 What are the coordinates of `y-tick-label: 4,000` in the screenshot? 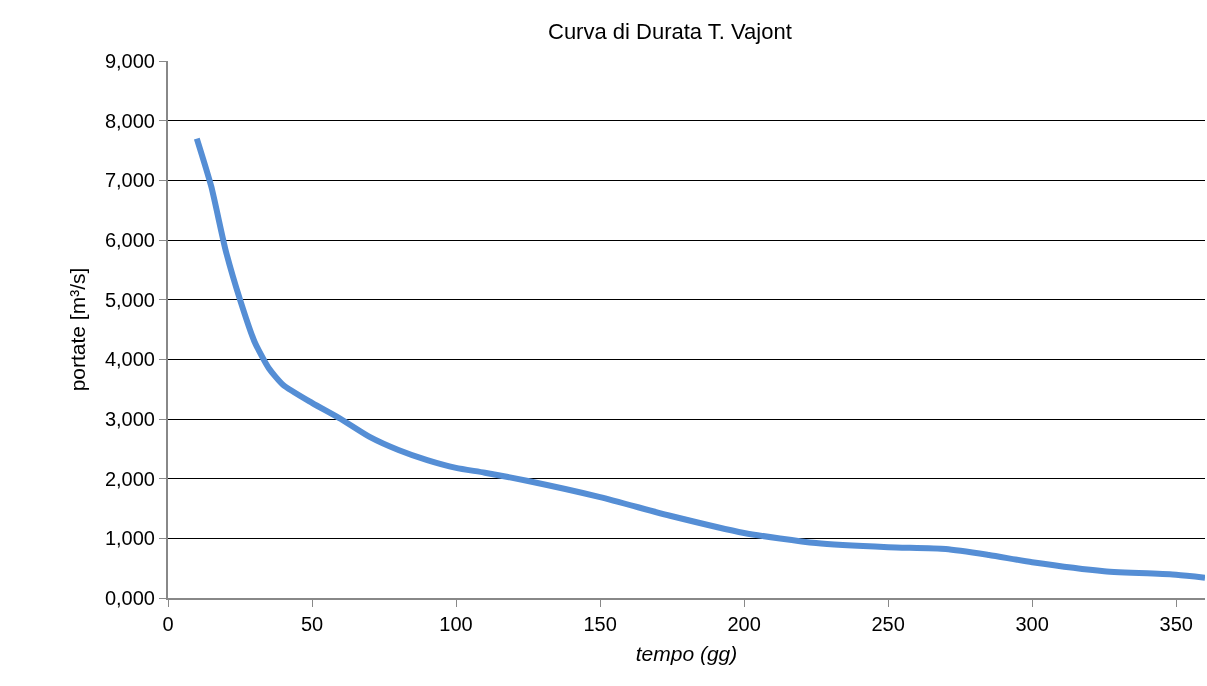 It's located at (129, 359).